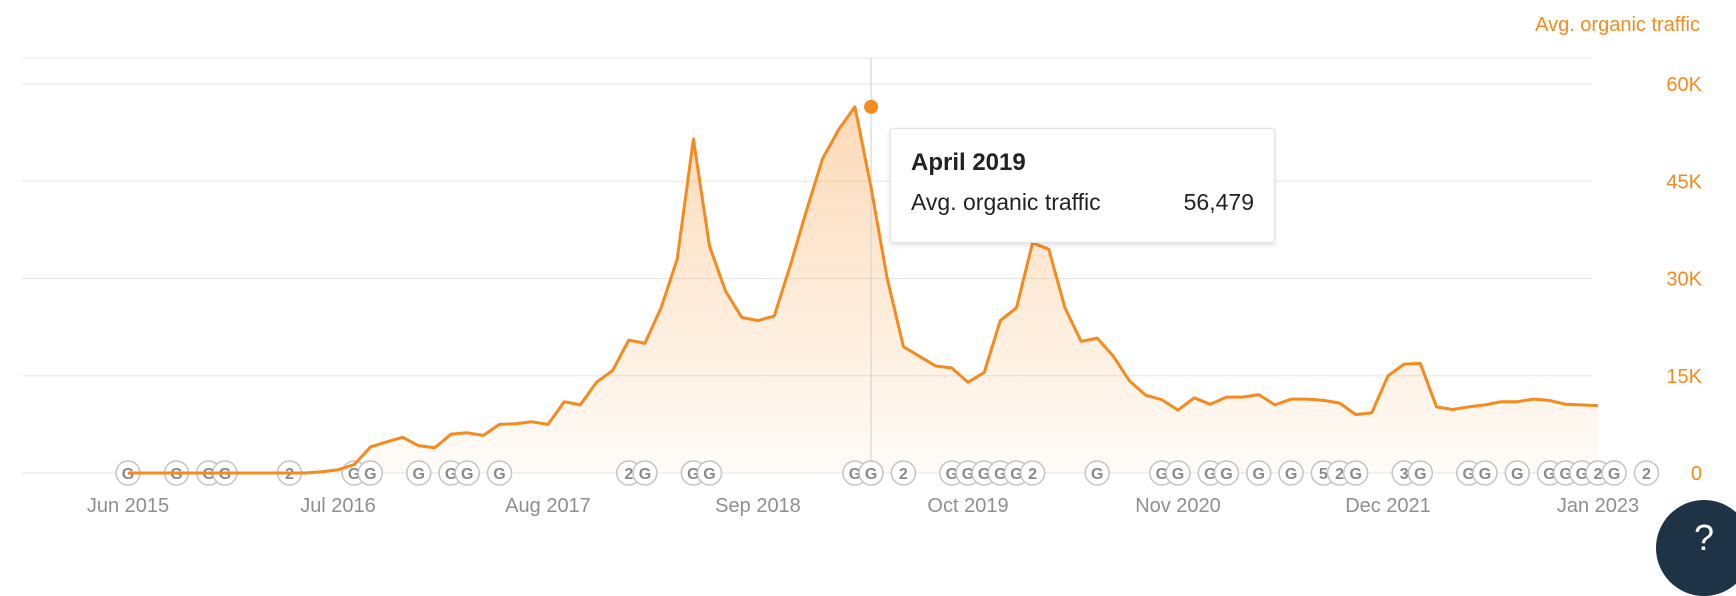 The width and height of the screenshot is (1736, 596). What do you see at coordinates (968, 162) in the screenshot?
I see `tooltip-date: April 2019` at bounding box center [968, 162].